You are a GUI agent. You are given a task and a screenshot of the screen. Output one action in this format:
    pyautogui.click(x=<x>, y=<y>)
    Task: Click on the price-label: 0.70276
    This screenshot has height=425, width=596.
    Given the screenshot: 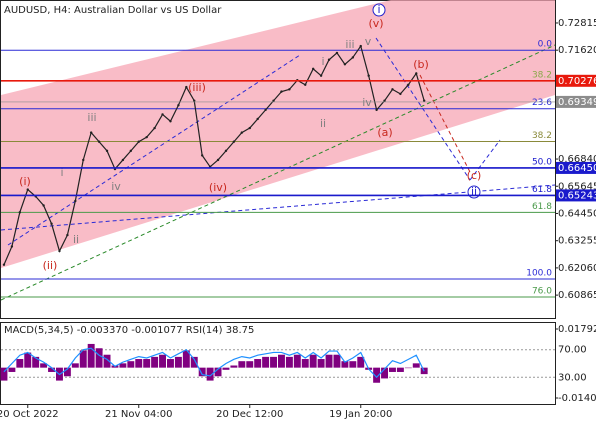 What is the action you would take?
    pyautogui.click(x=577, y=81)
    